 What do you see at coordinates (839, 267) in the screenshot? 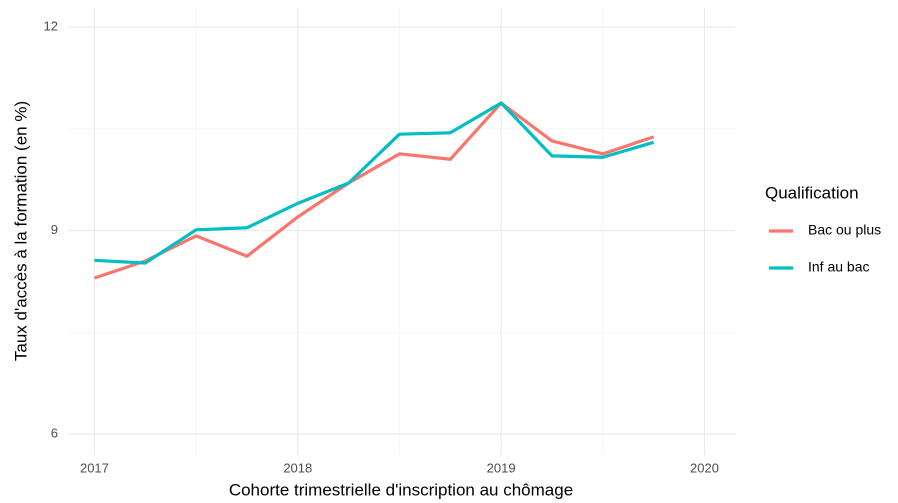
I see `legend-label: Inf au bac` at bounding box center [839, 267].